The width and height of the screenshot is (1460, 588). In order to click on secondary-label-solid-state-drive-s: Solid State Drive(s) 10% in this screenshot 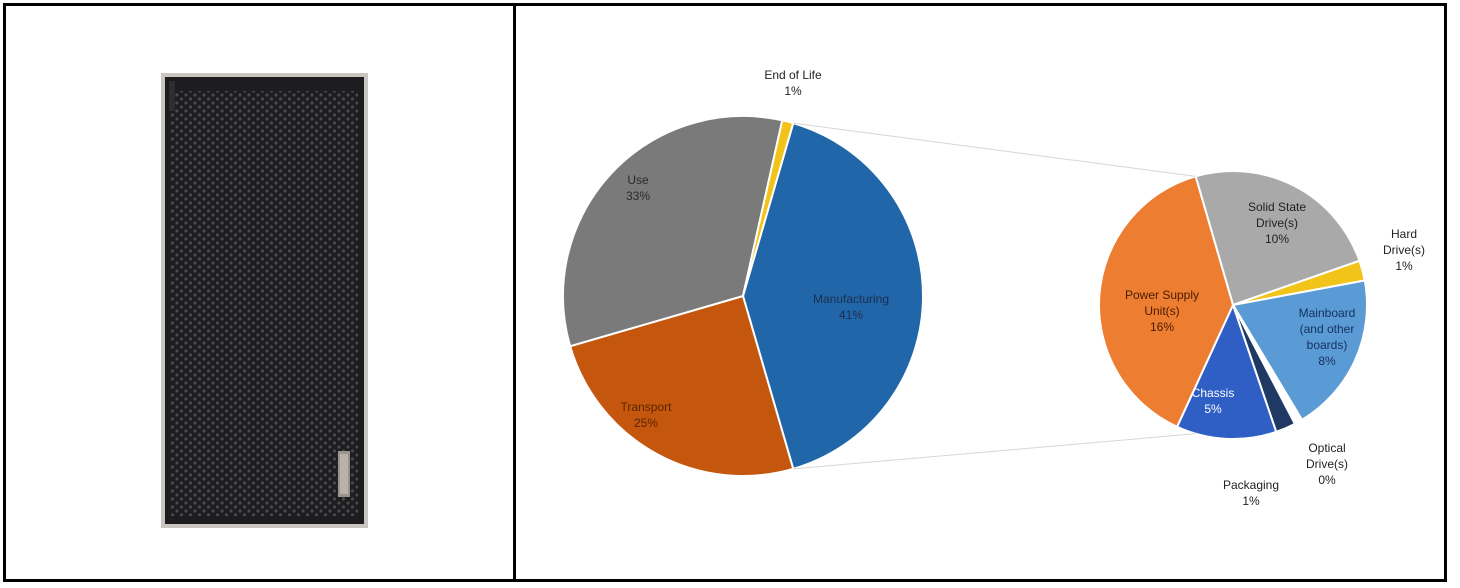, I will do `click(1277, 223)`.